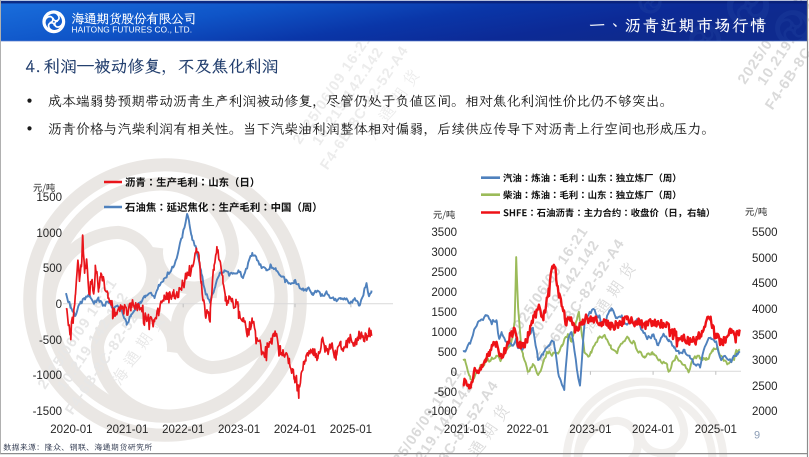 The height and width of the screenshot is (457, 809). I want to click on svg-text: 4000, so click(765, 310).